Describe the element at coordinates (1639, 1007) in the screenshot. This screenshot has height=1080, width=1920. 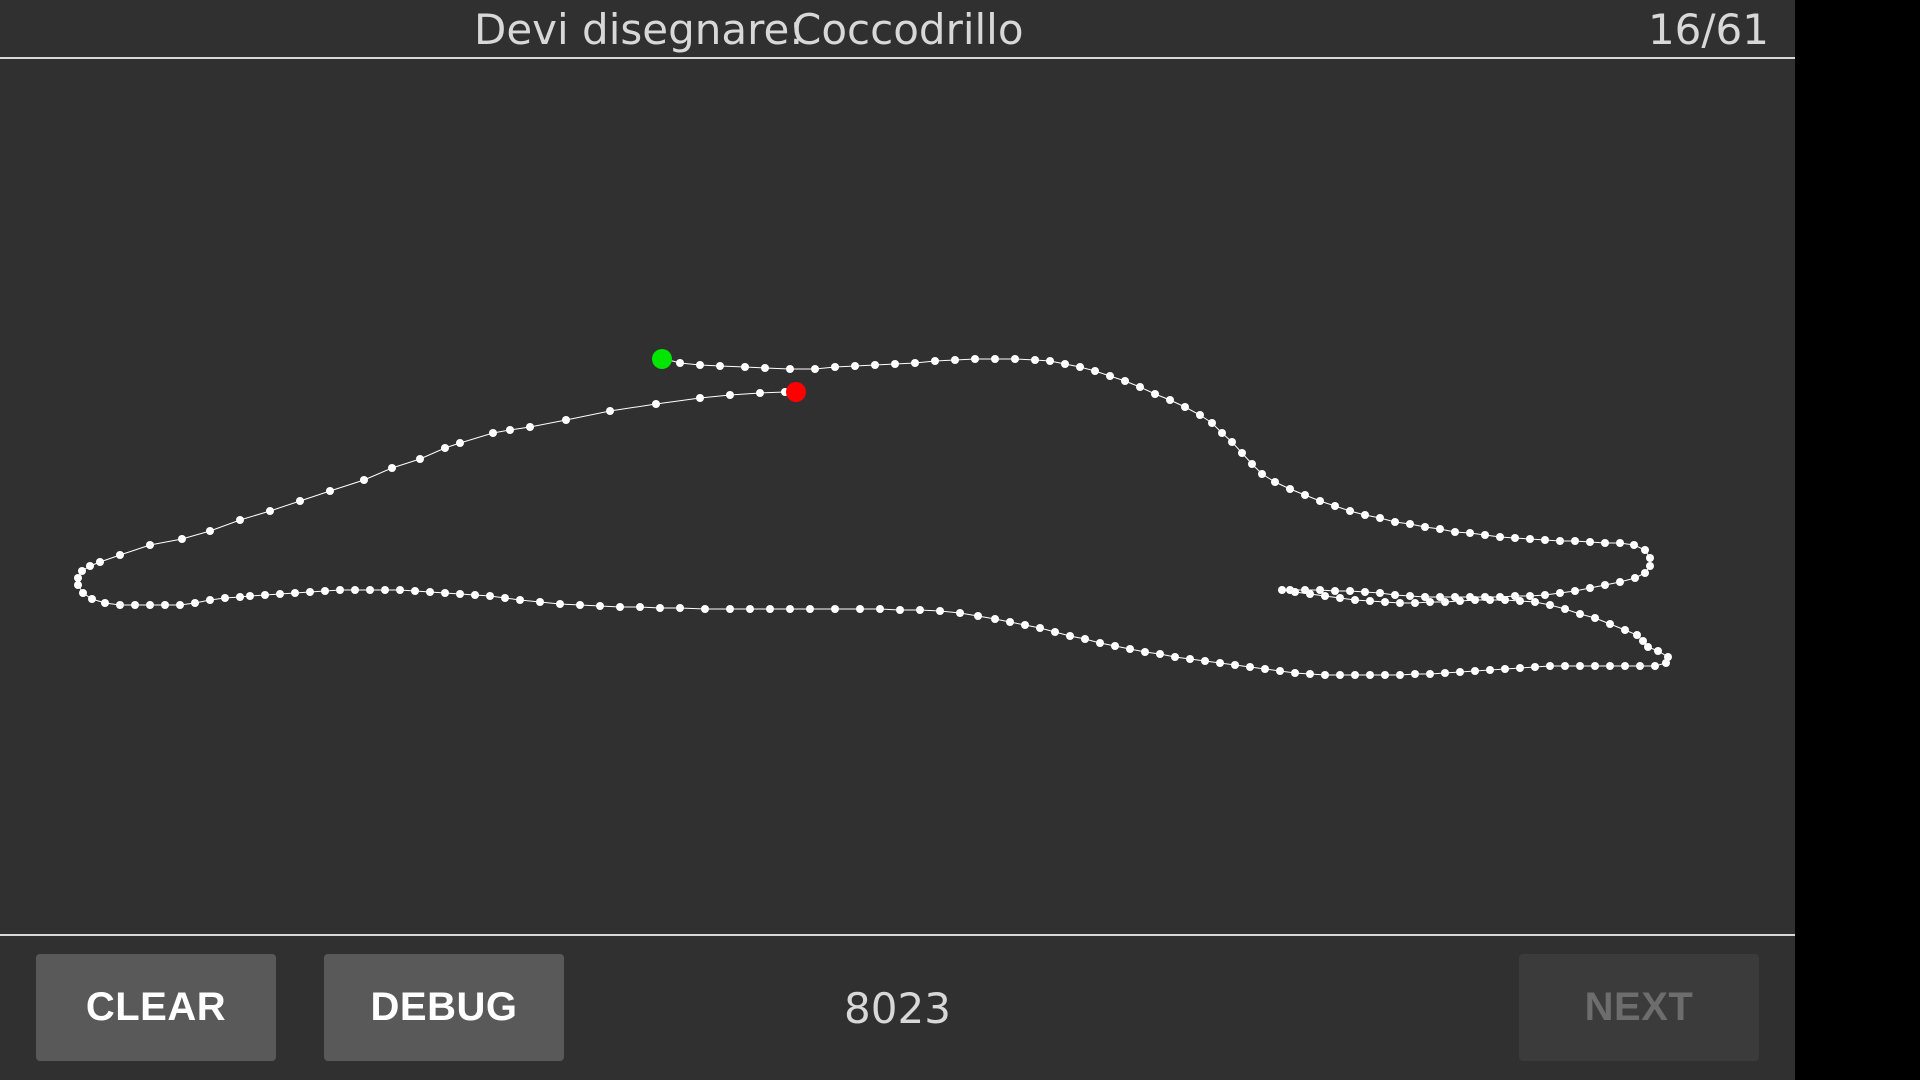
I see `next-button: NEXT` at that location.